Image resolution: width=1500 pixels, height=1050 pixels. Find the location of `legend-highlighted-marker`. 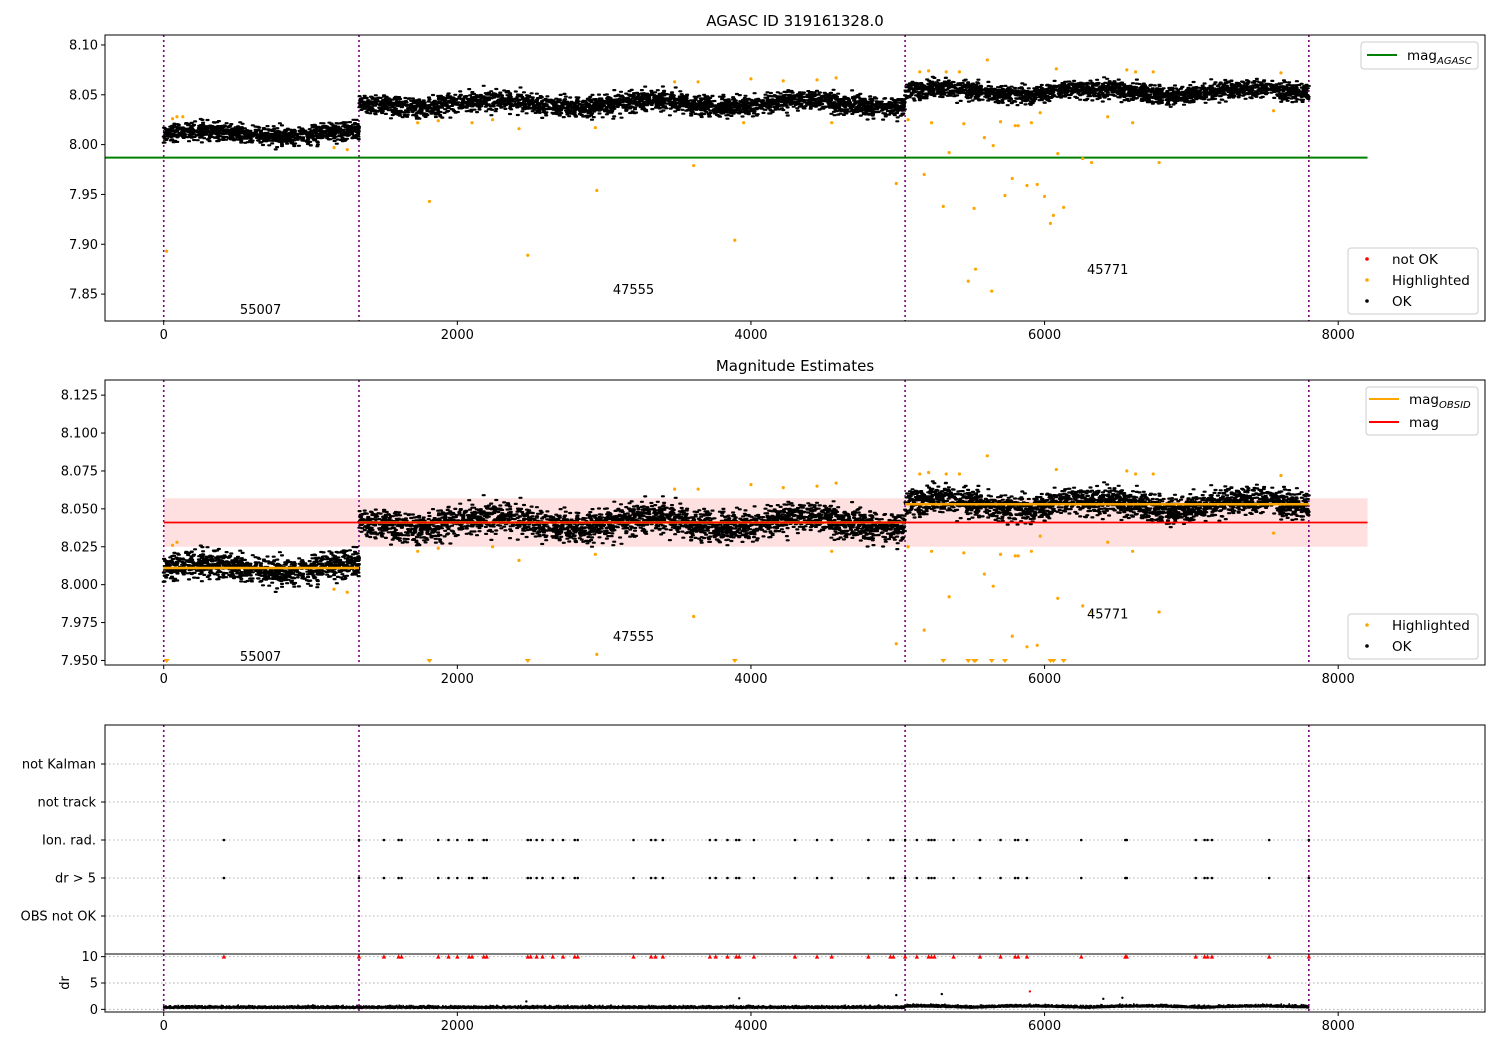

legend-highlighted-marker is located at coordinates (1367, 625).